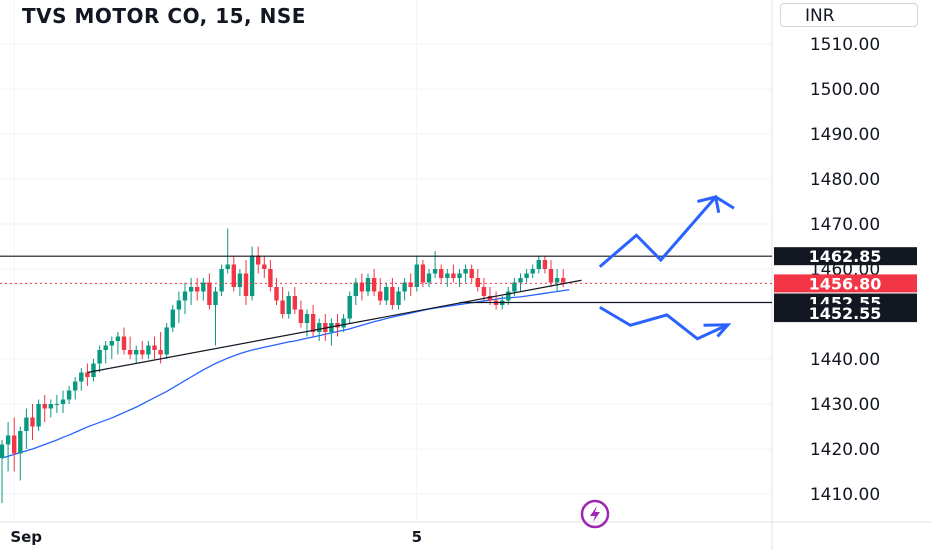 The width and height of the screenshot is (932, 550). I want to click on price-tag-label: 1462.85, so click(845, 256).